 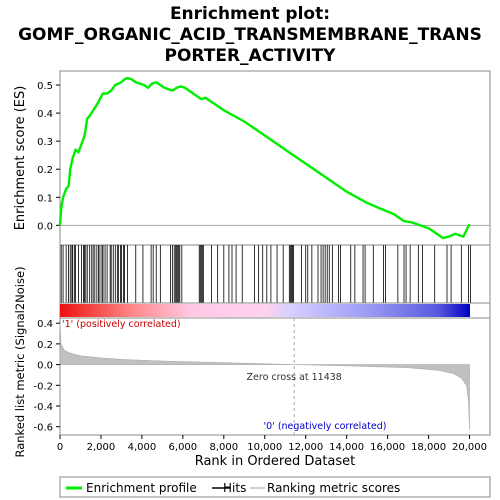 What do you see at coordinates (142, 447) in the screenshot?
I see `x-tick-label: 4,000` at bounding box center [142, 447].